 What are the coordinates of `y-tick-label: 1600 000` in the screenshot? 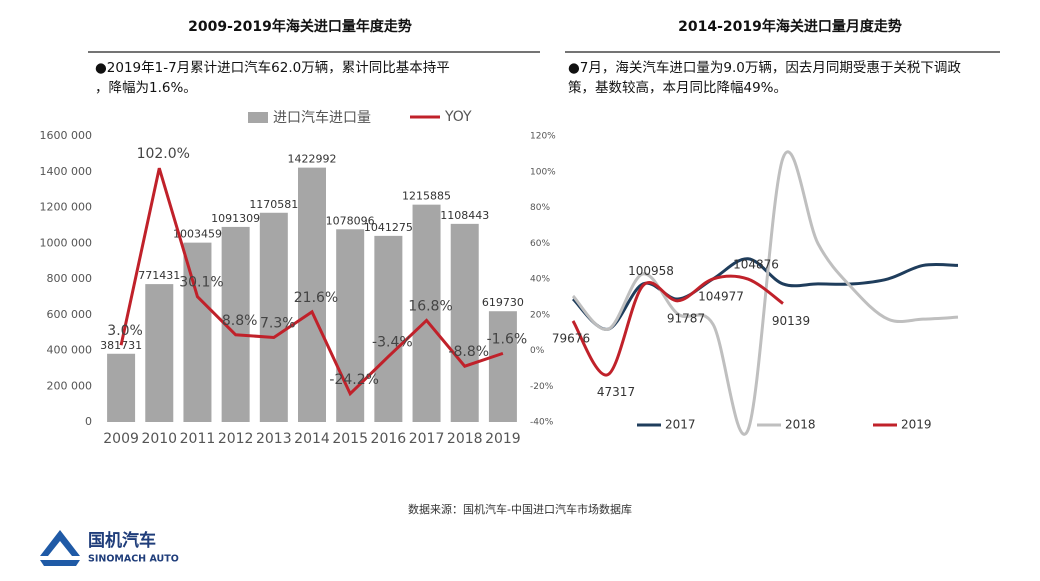 It's located at (66, 135).